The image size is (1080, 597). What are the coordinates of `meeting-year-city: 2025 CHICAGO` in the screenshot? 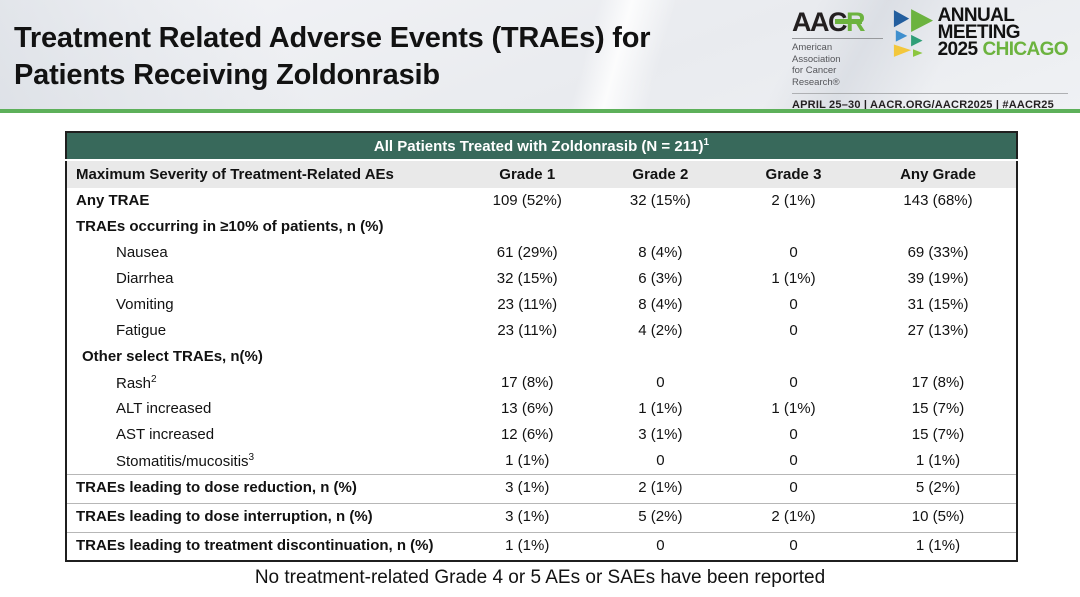 It's located at (1003, 49).